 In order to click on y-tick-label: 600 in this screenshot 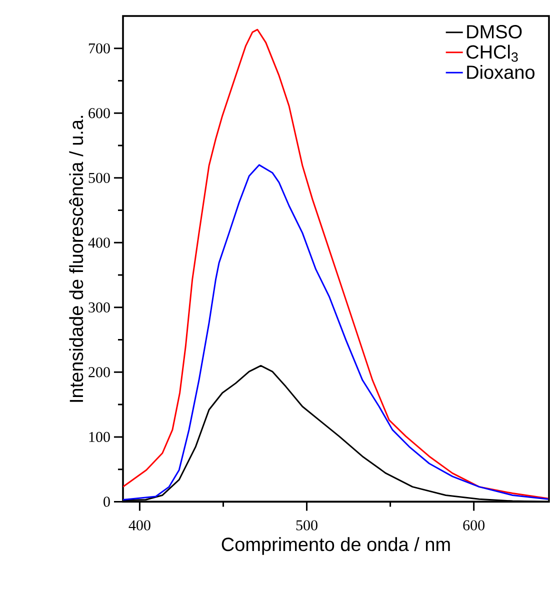, I will do `click(99, 113)`.